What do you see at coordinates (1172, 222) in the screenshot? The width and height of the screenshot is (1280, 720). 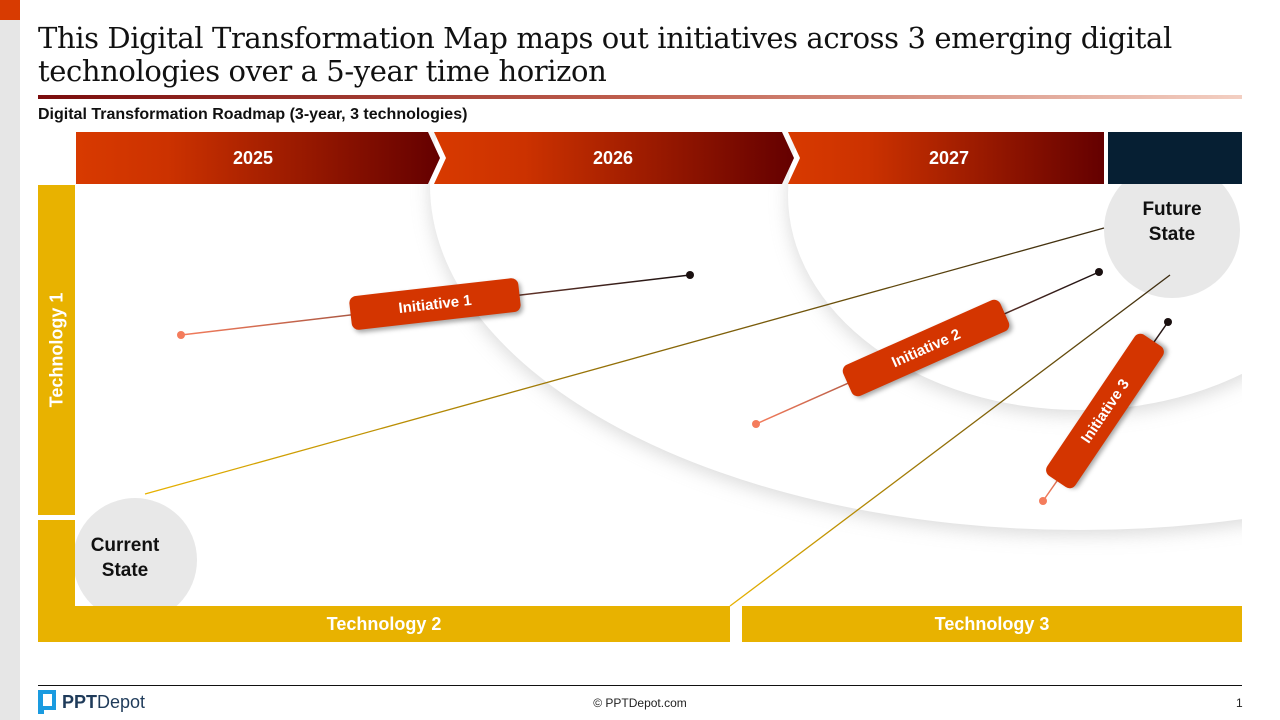 I see `future-state-label: Future State` at bounding box center [1172, 222].